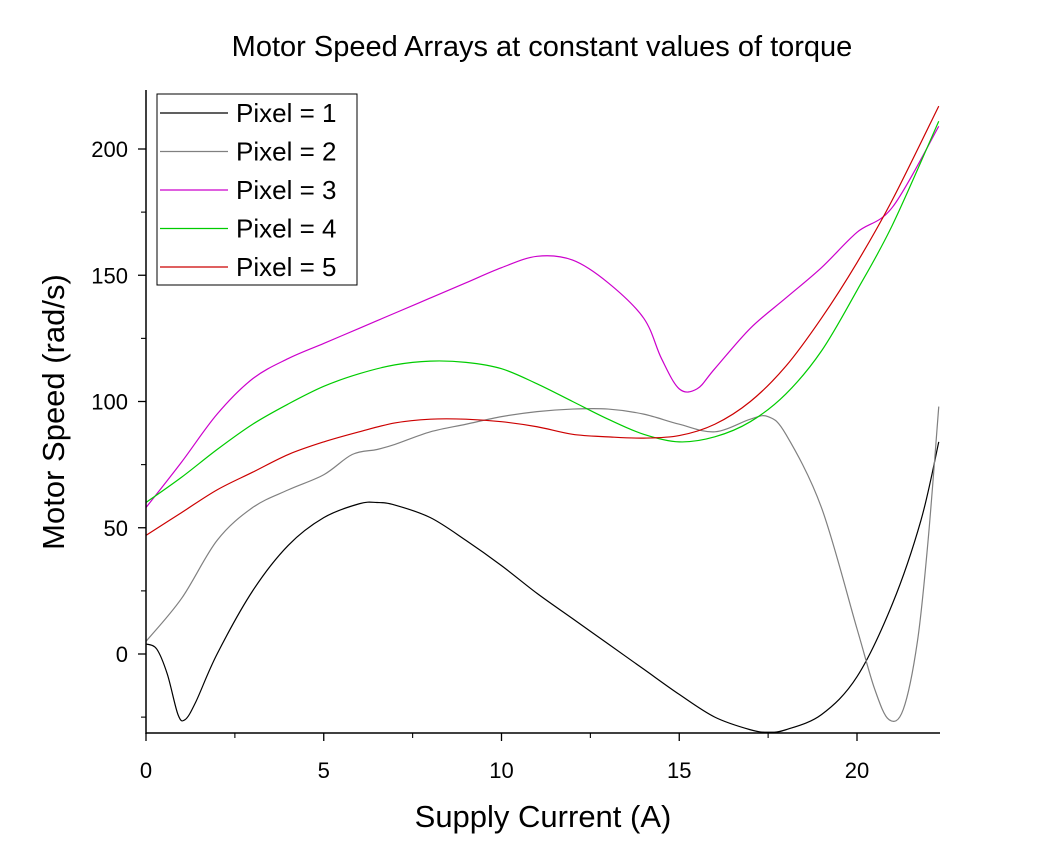 Image resolution: width=1048 pixels, height=855 pixels. What do you see at coordinates (109, 275) in the screenshot?
I see `y-tick-label: 150` at bounding box center [109, 275].